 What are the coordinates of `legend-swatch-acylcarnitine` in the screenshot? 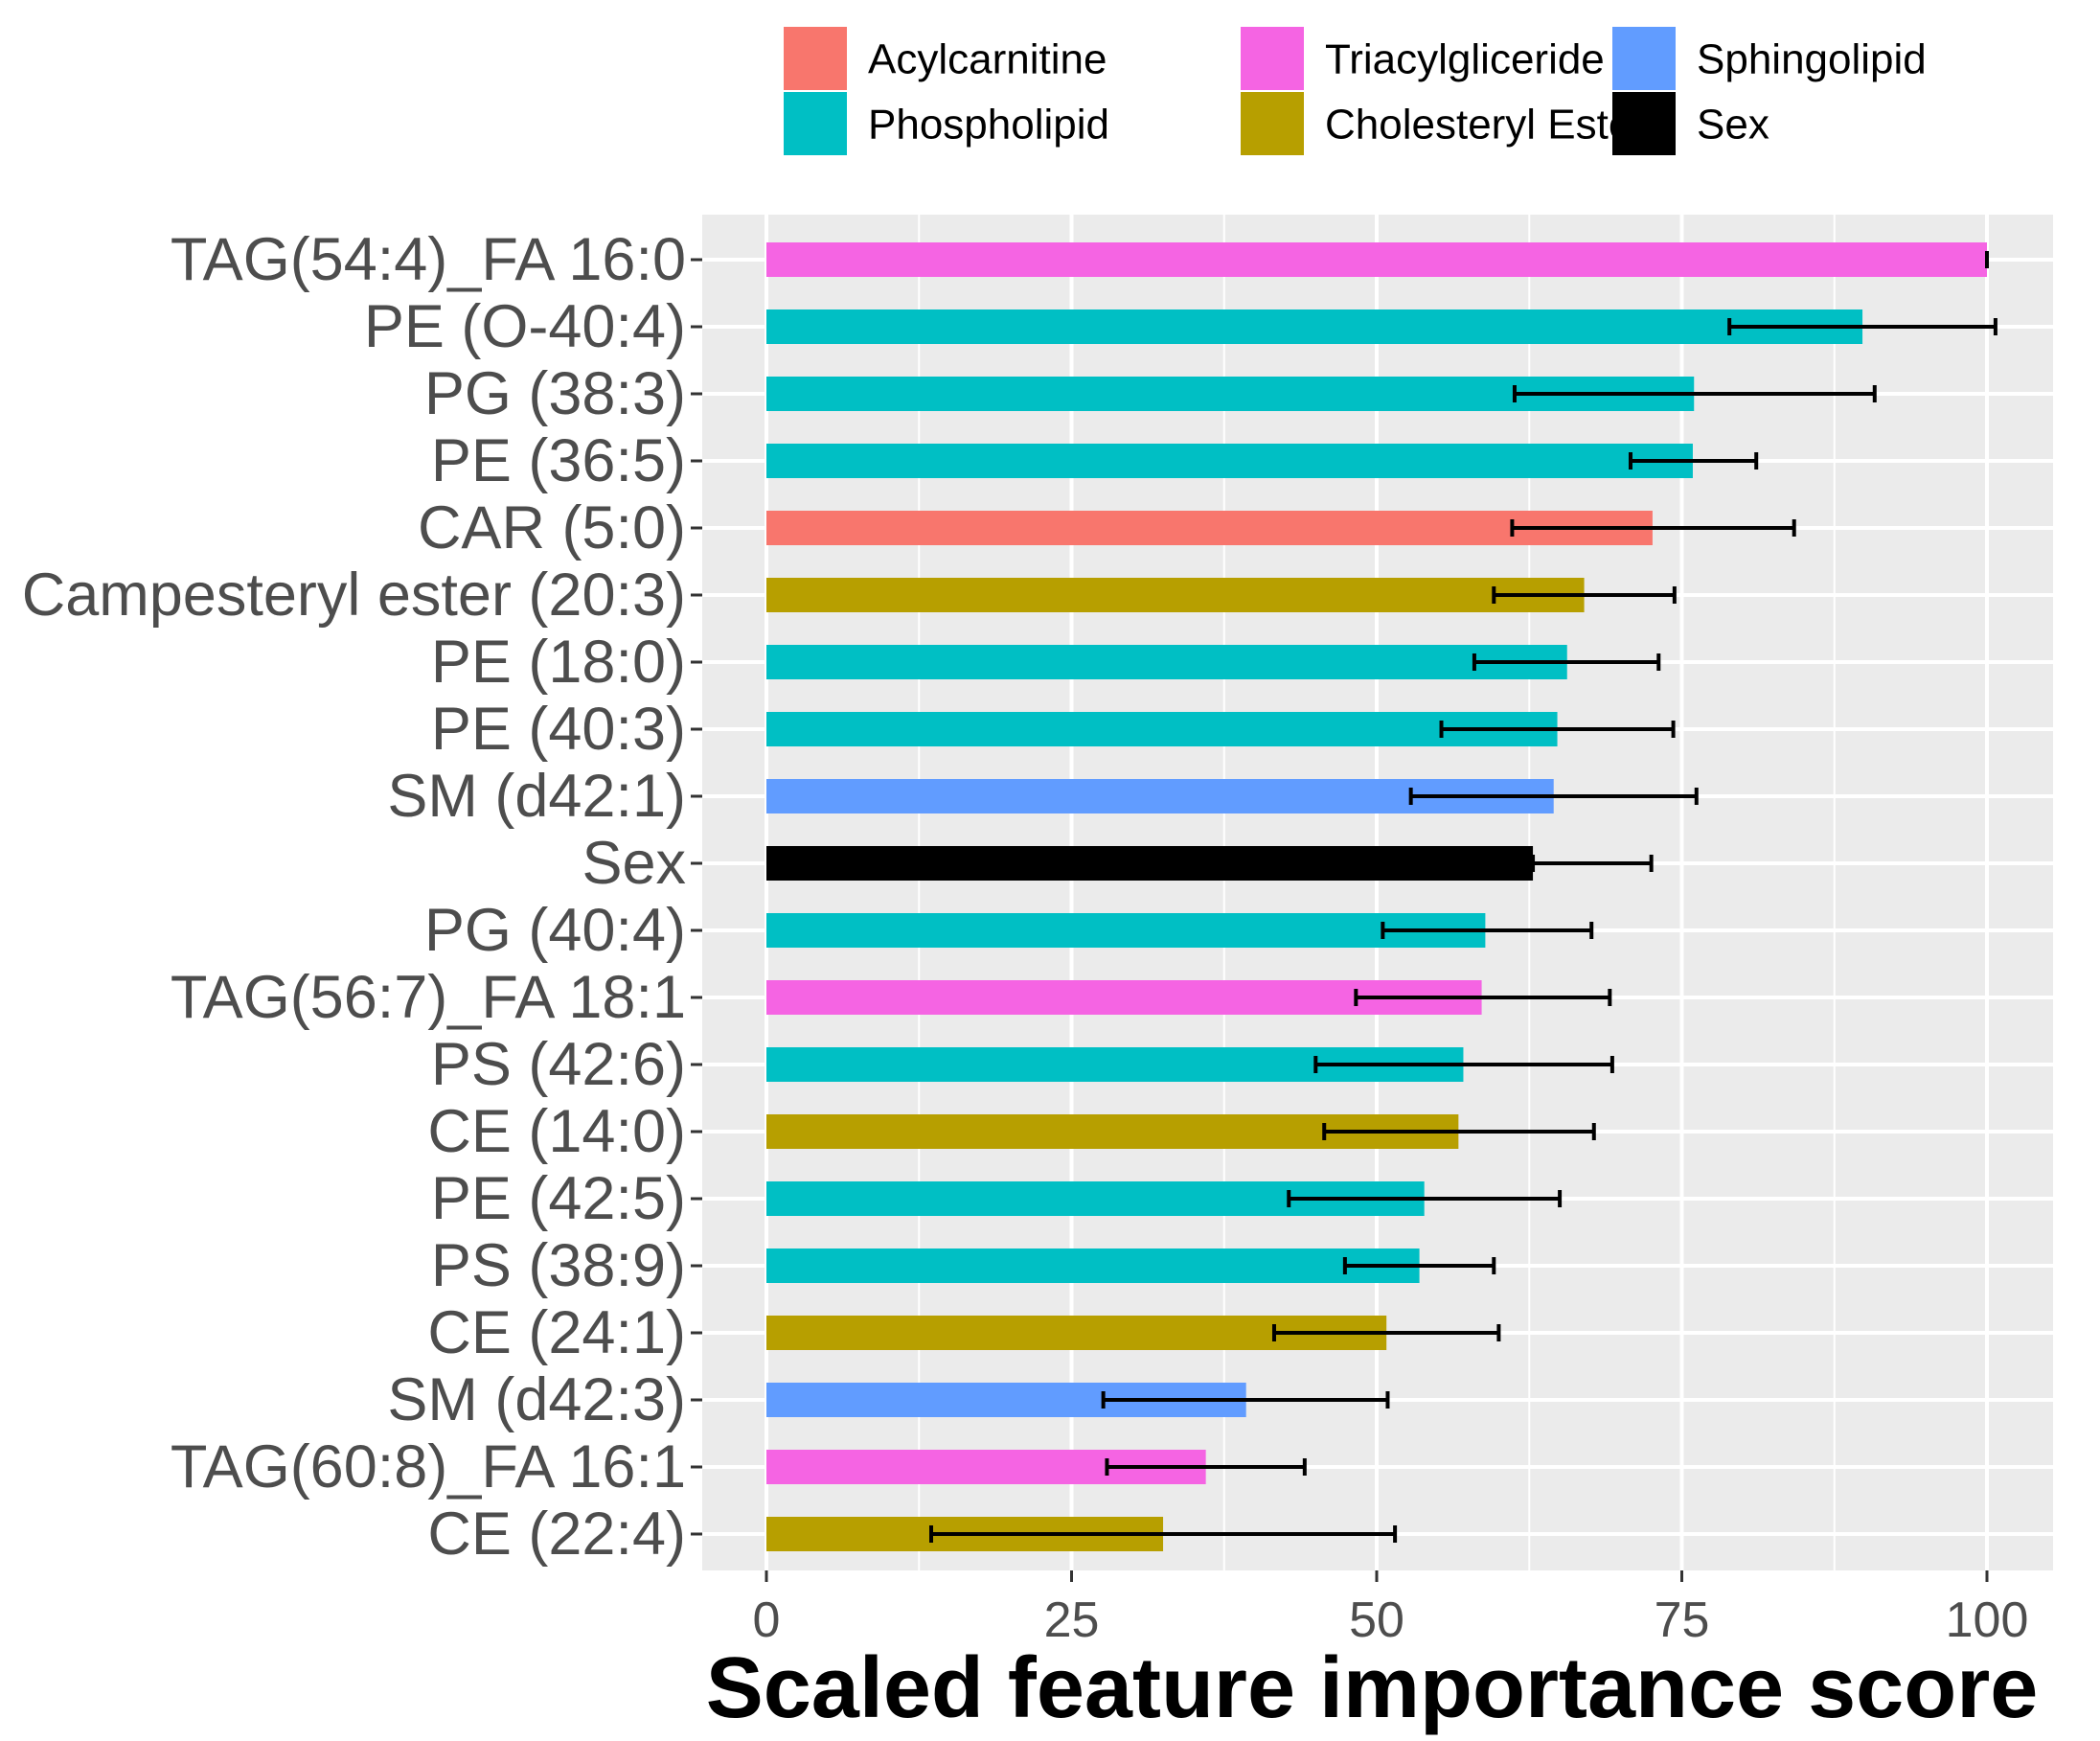 It's located at (815, 58).